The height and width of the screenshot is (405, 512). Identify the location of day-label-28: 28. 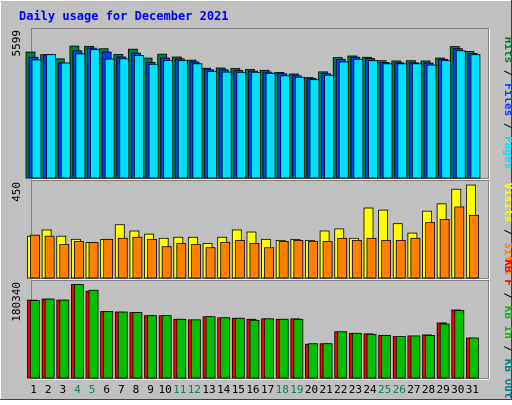
(428, 389).